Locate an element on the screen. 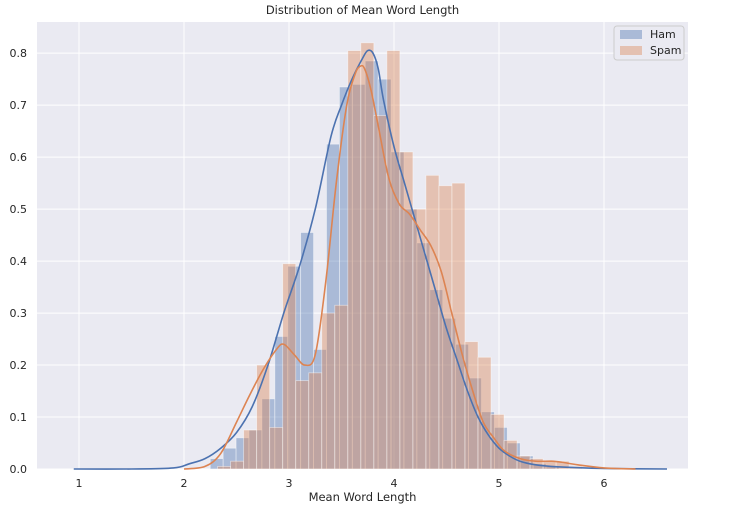 This screenshot has height=510, width=737. y-tick-label: 0.1 is located at coordinates (19, 417).